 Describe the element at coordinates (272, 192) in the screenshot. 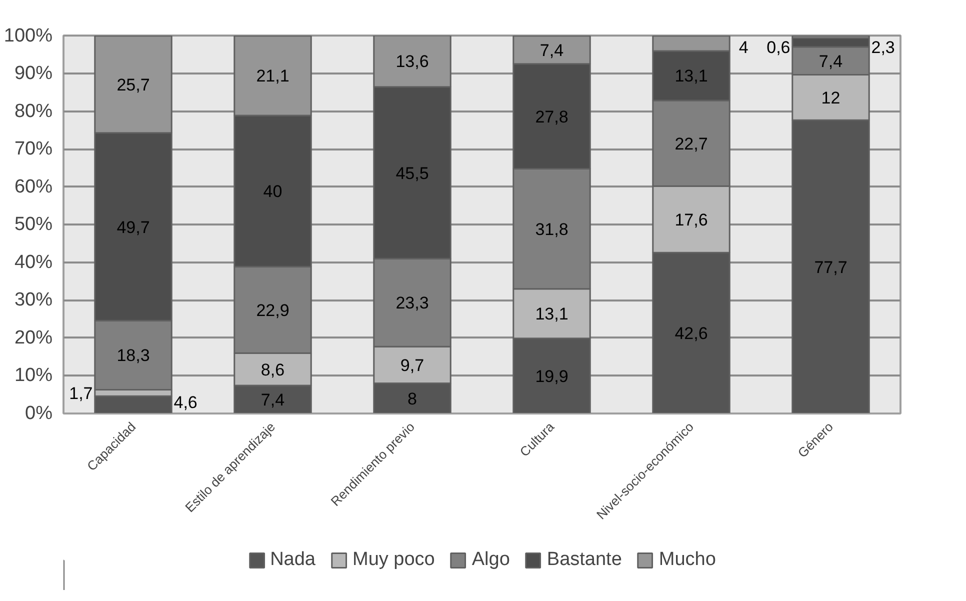

I see `data-label: 40` at that location.